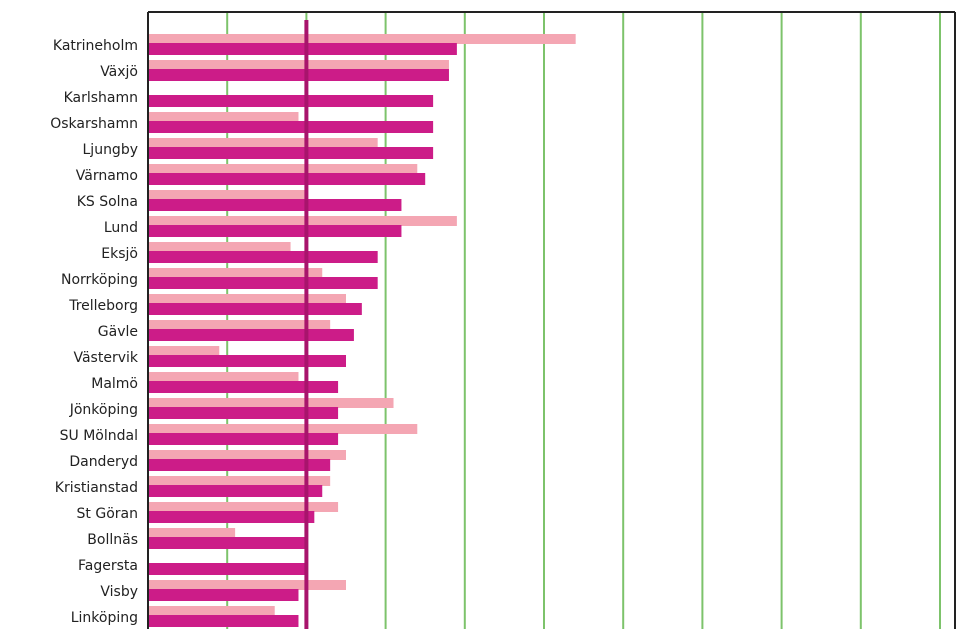  I want to click on category-label: Karlshamn, so click(101, 98).